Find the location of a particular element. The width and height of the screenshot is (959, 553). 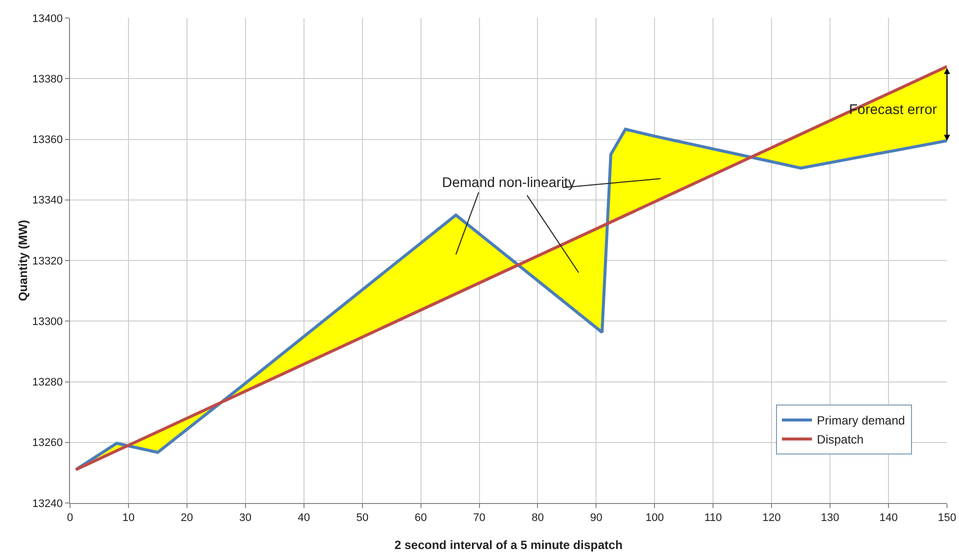

x-tick-label: 130 is located at coordinates (830, 518).